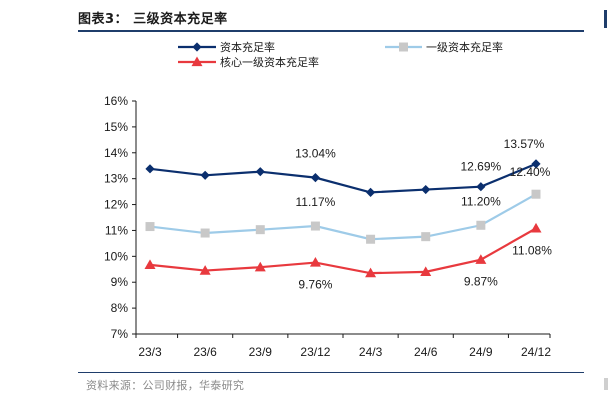  I want to click on y-tick-label: 12%, so click(116, 205).